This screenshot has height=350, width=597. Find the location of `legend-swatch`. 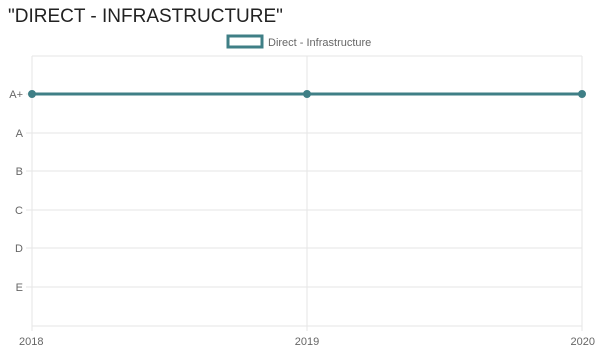

legend-swatch is located at coordinates (245, 41).